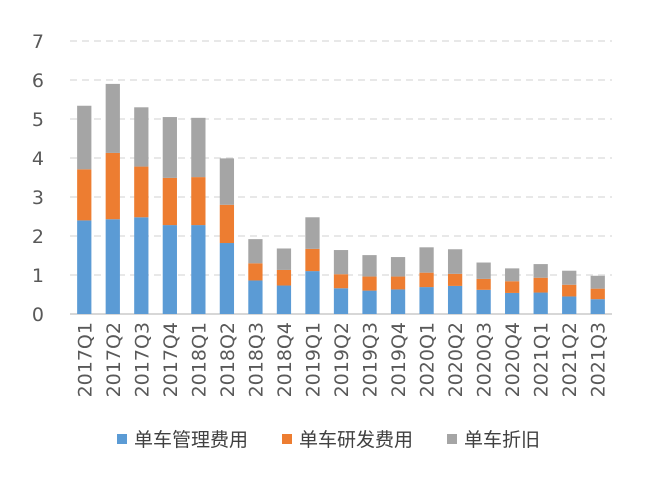 This screenshot has height=482, width=657. I want to click on y-tick-label: 6, so click(38, 81).